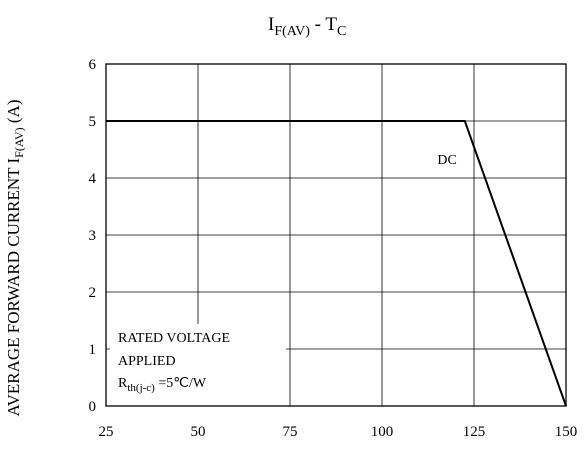 The height and width of the screenshot is (475, 587). Describe the element at coordinates (198, 365) in the screenshot. I see `annotation-backing` at that location.